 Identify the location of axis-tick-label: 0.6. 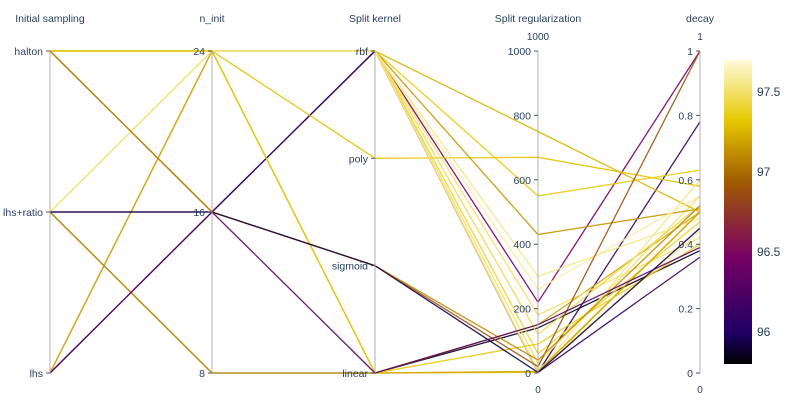
(685, 181).